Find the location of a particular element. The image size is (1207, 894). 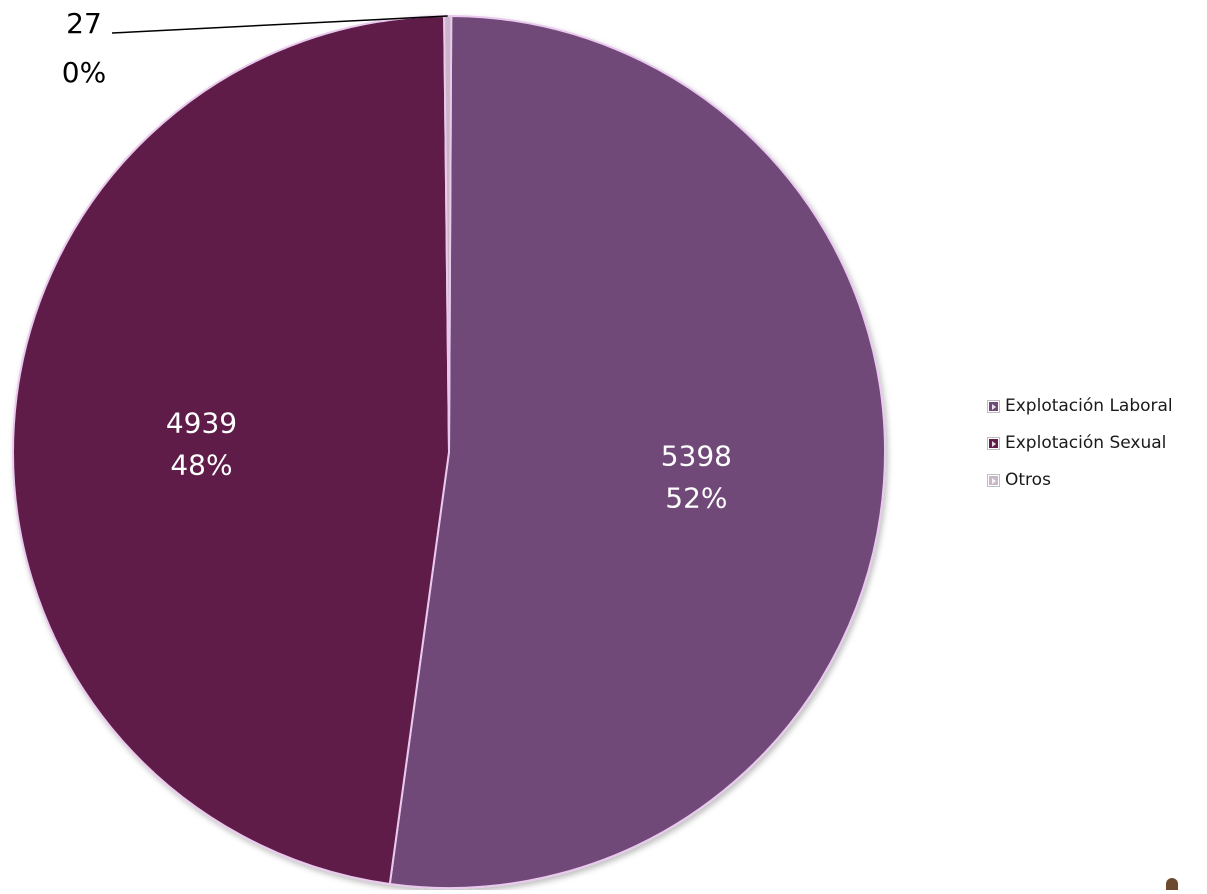

legend-swatch-otros is located at coordinates (993, 480).